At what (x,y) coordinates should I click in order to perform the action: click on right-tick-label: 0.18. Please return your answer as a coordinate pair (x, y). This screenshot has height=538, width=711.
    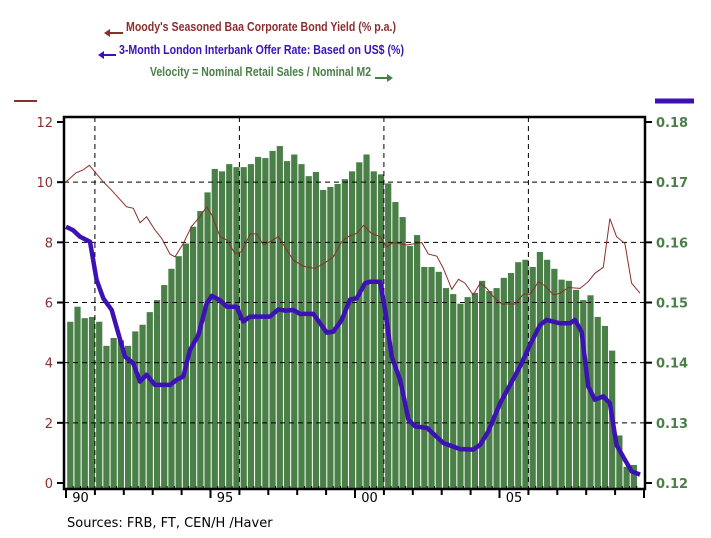
    Looking at the image, I should click on (672, 123).